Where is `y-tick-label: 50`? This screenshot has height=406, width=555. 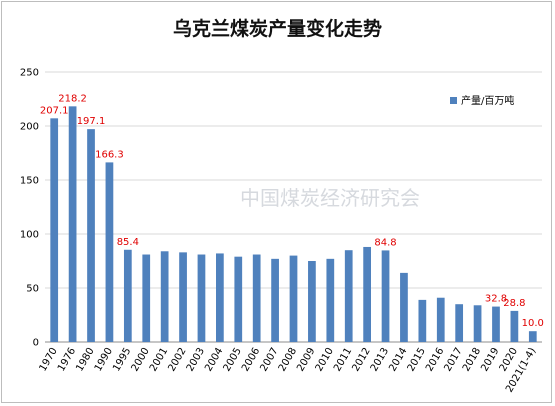 y-tick-label: 50 is located at coordinates (32, 289).